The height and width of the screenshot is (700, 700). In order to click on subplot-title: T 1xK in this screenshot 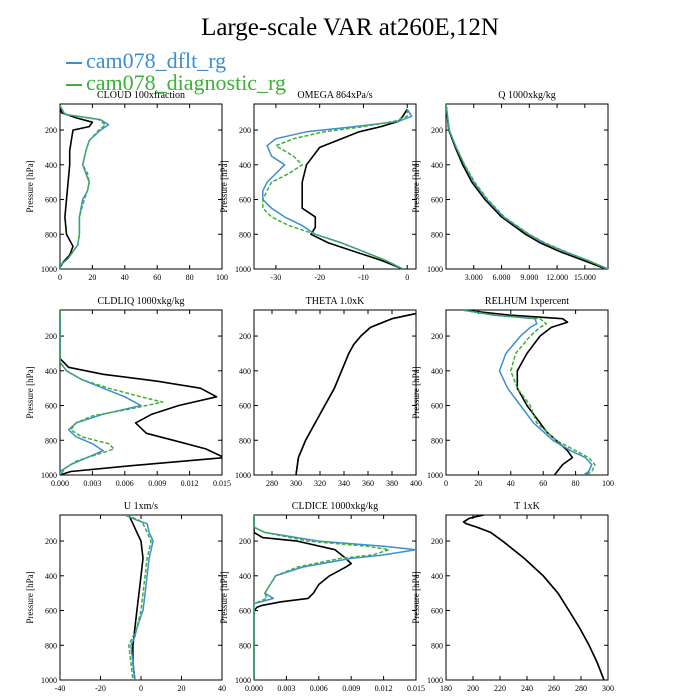, I will do `click(527, 506)`.